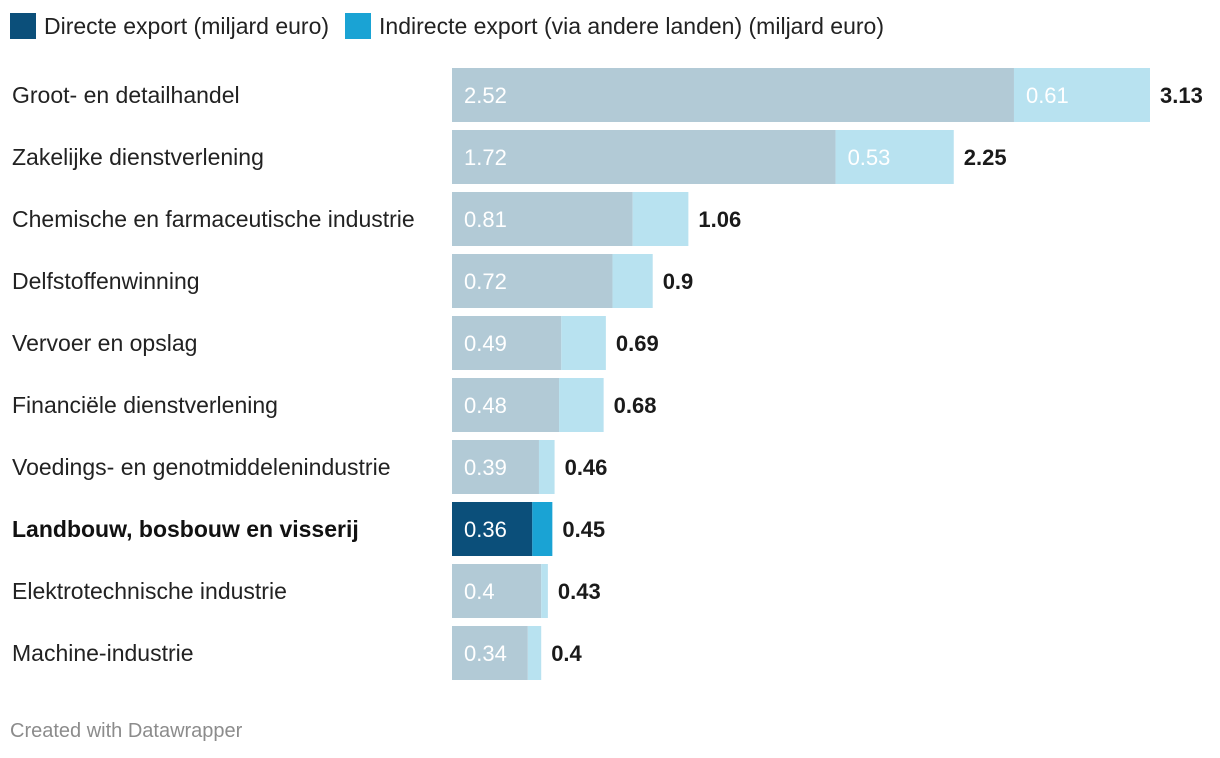 The width and height of the screenshot is (1220, 758). Describe the element at coordinates (126, 95) in the screenshot. I see `category-label-groot-en-detailhandel: Groot- en detailhandel` at that location.